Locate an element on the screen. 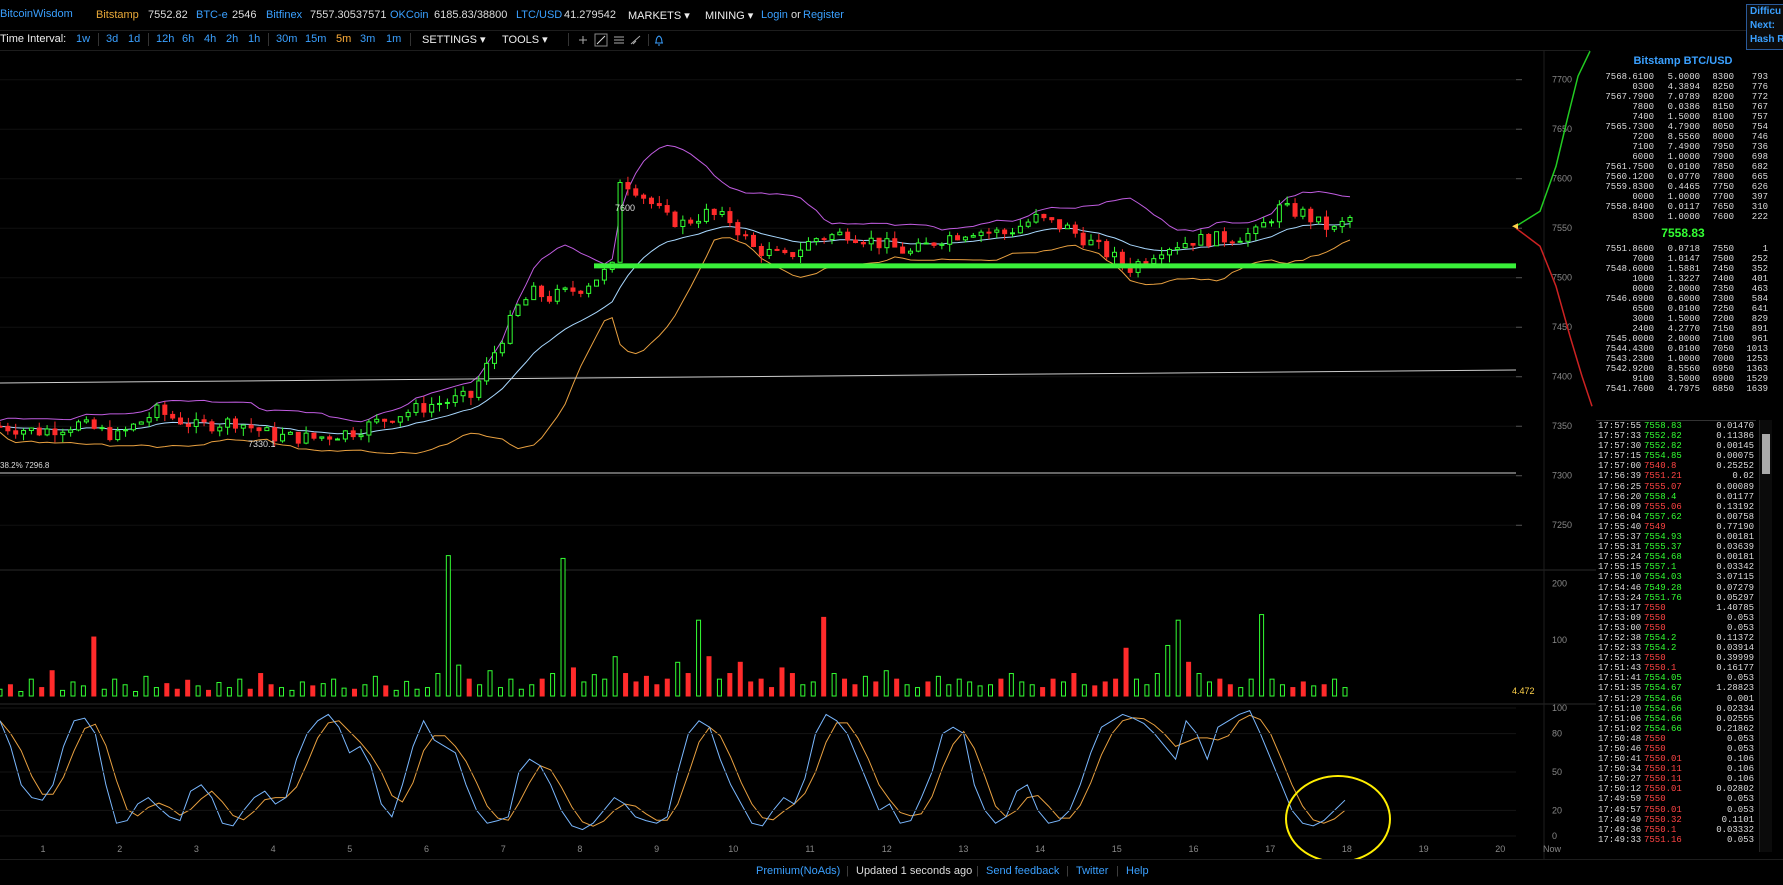 This screenshot has height=885, width=1783. oscillator-tick-label: 80 is located at coordinates (1557, 734).